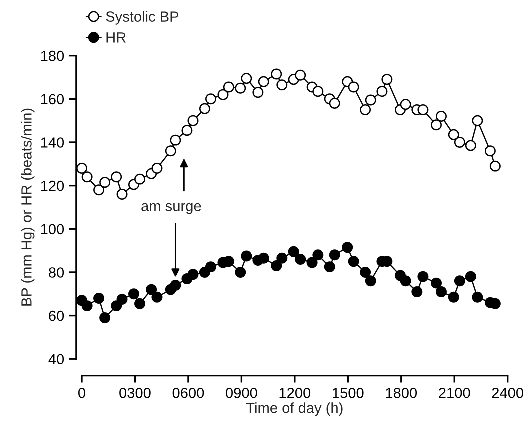 The height and width of the screenshot is (423, 529). I want to click on x-tick-label: 1800, so click(402, 393).